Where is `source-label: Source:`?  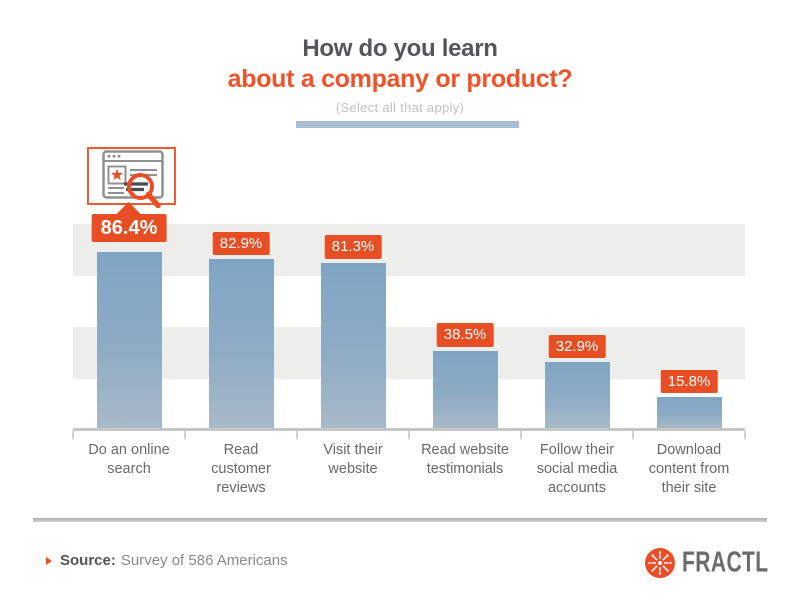
source-label: Source: is located at coordinates (88, 560).